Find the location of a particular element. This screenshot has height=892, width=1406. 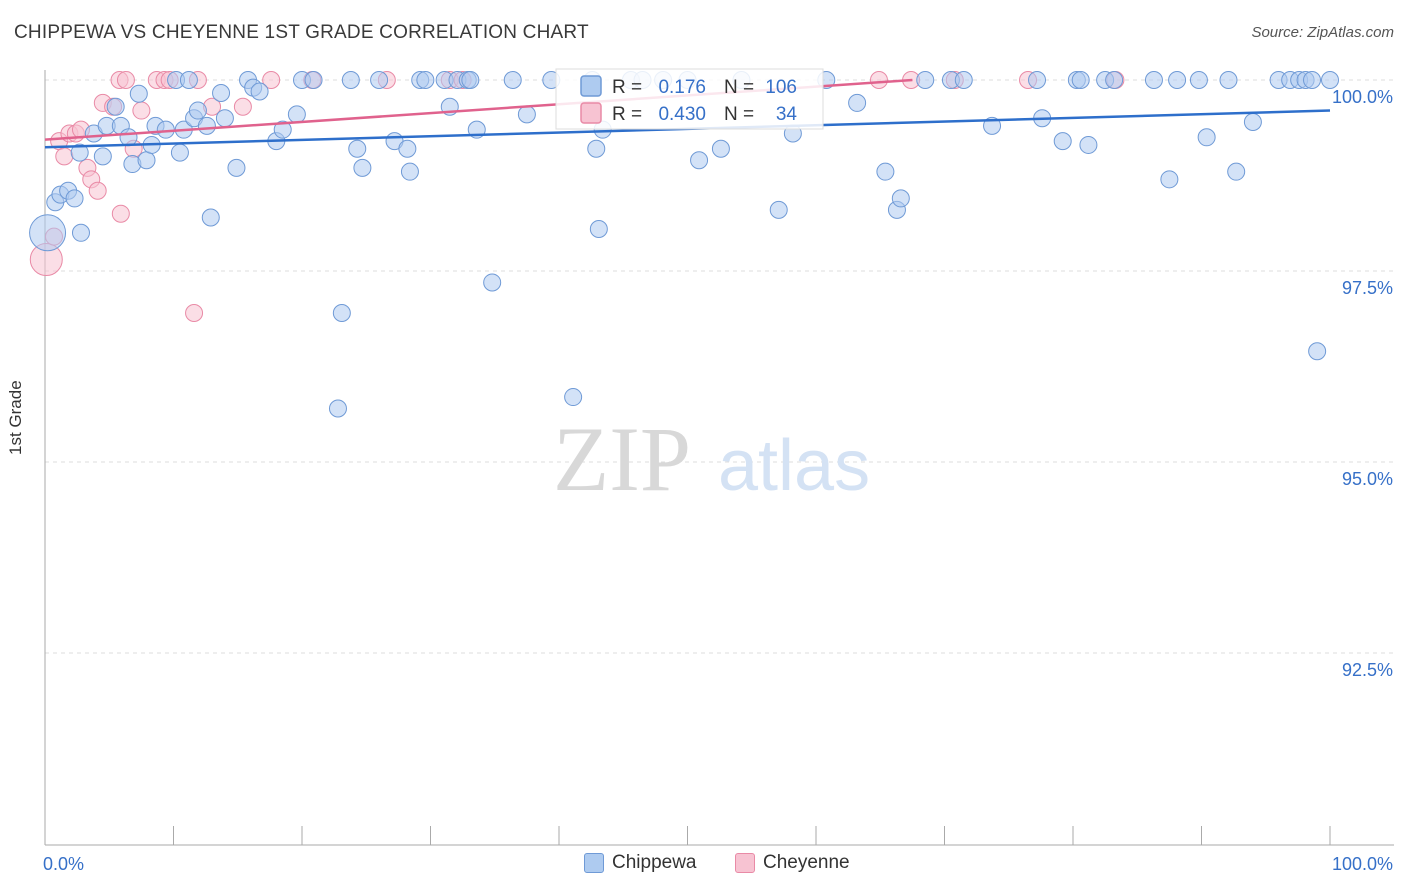

stats-n-value: 34 is located at coordinates (787, 114).